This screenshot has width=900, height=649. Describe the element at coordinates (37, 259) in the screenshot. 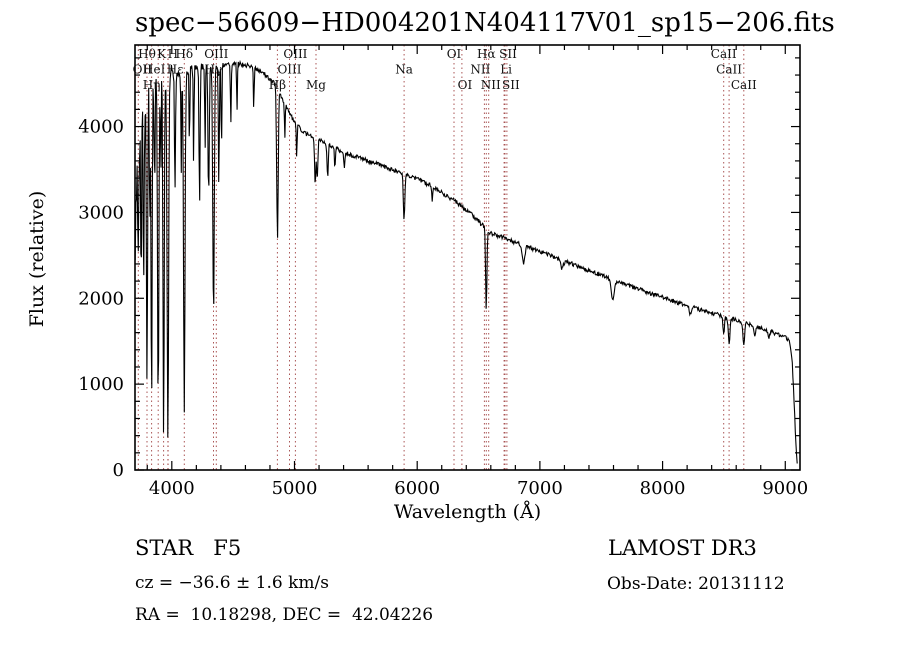

I see `y-axis-label: Flux (relative)` at that location.